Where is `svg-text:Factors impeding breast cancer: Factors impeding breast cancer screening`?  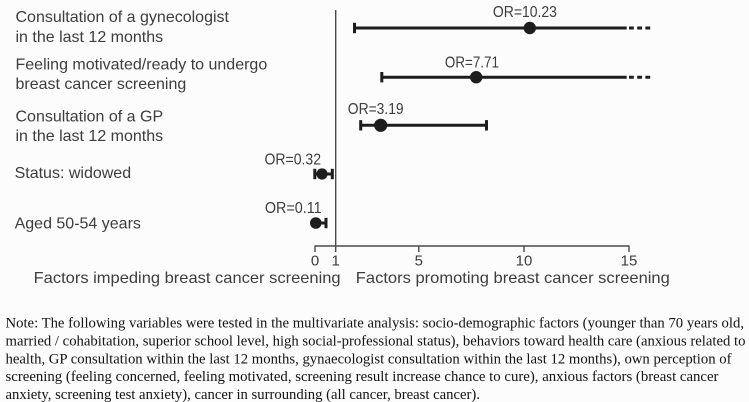 svg-text:Factors impeding breast cancer: Factors impeding breast cancer screening is located at coordinates (187, 278).